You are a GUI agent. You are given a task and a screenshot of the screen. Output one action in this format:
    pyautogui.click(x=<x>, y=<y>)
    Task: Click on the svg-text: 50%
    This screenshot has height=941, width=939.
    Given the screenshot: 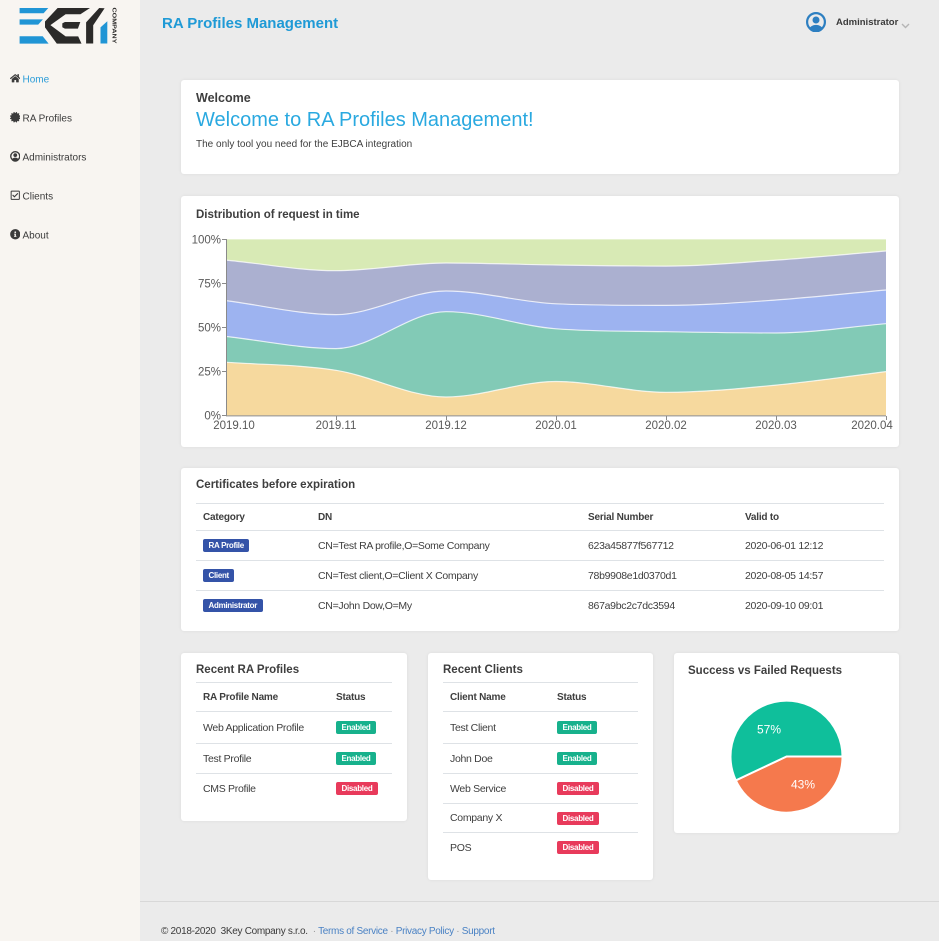 What is the action you would take?
    pyautogui.click(x=209, y=329)
    